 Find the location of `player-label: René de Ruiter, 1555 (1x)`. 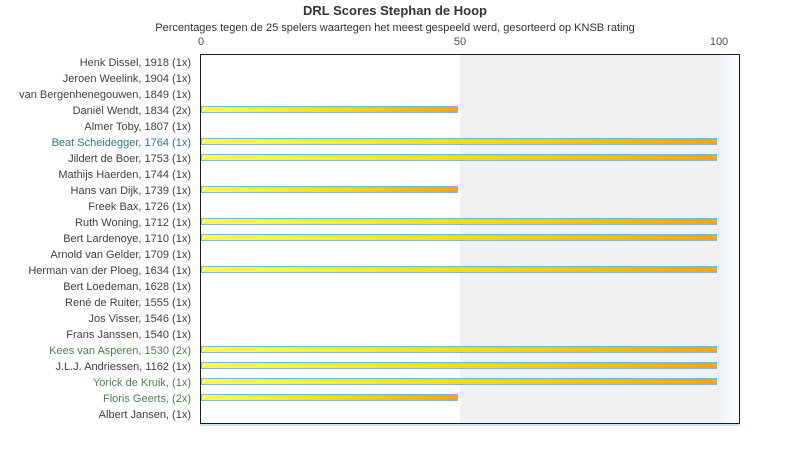

player-label: René de Ruiter, 1555 (1x) is located at coordinates (128, 303).